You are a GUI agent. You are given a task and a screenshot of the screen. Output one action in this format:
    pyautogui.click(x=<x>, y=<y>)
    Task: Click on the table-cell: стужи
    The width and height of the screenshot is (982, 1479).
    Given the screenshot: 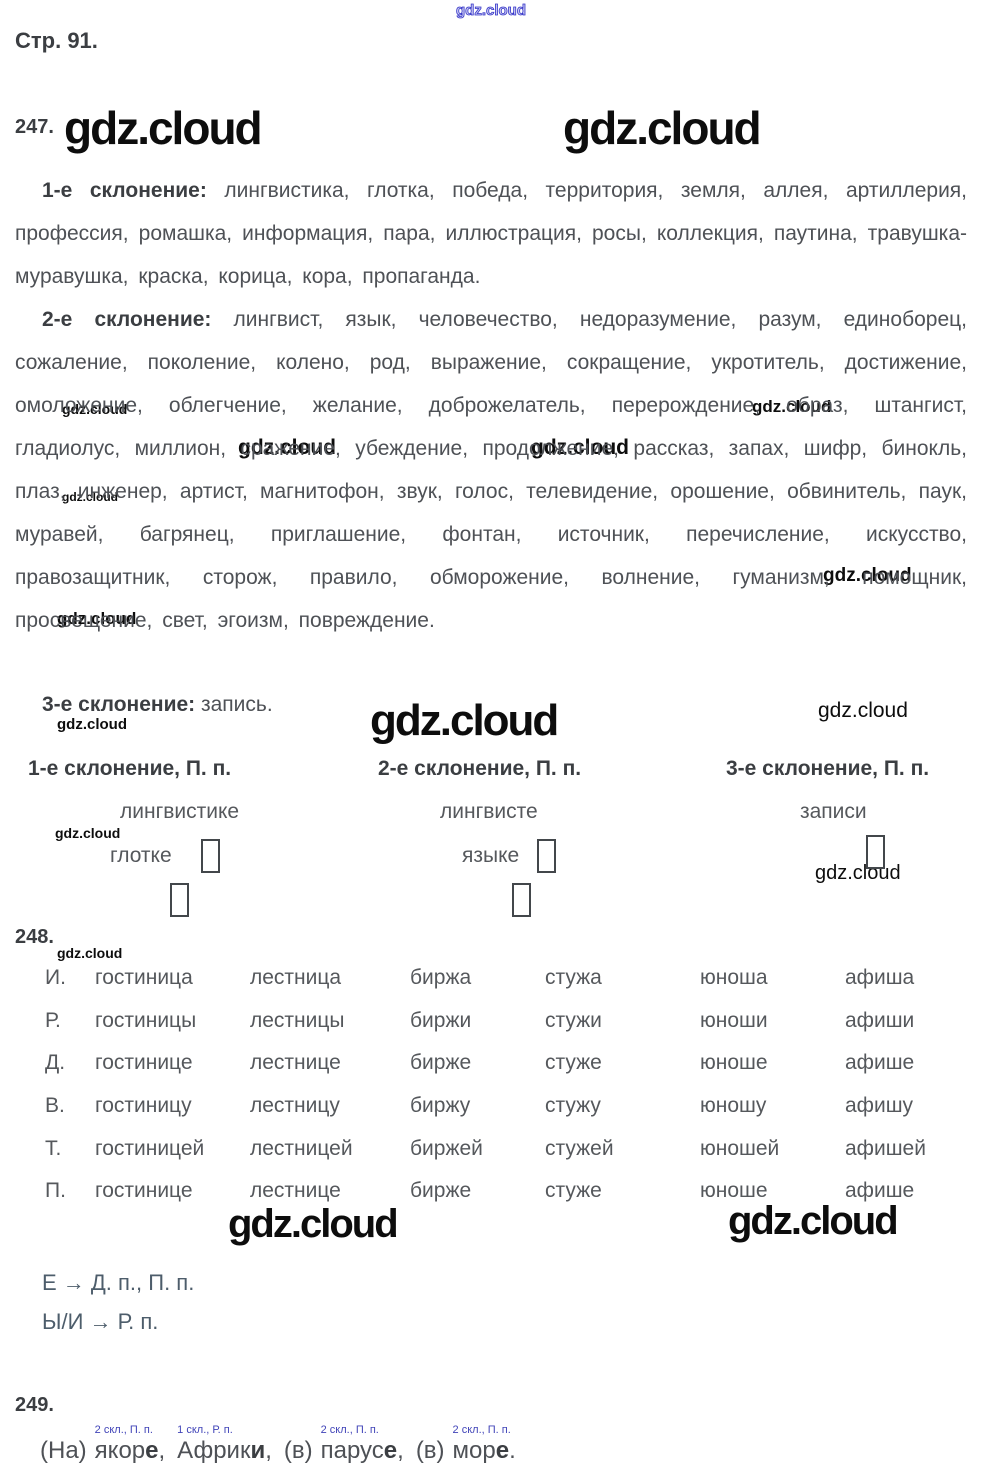 What is the action you would take?
    pyautogui.click(x=573, y=1020)
    